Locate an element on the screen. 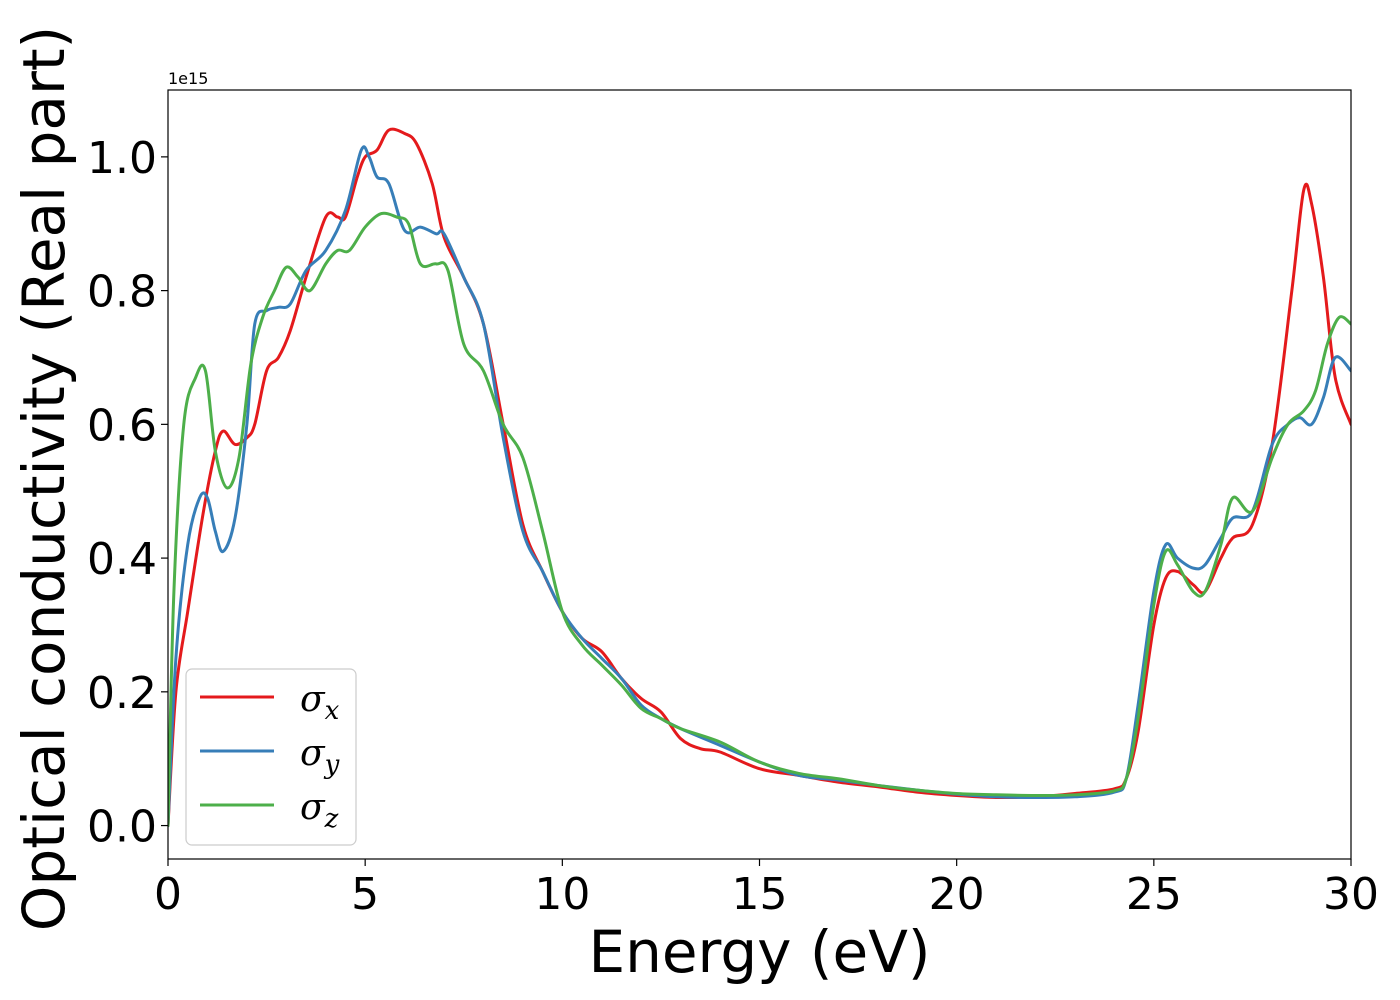  legend-label-z: σz is located at coordinates (319, 810).